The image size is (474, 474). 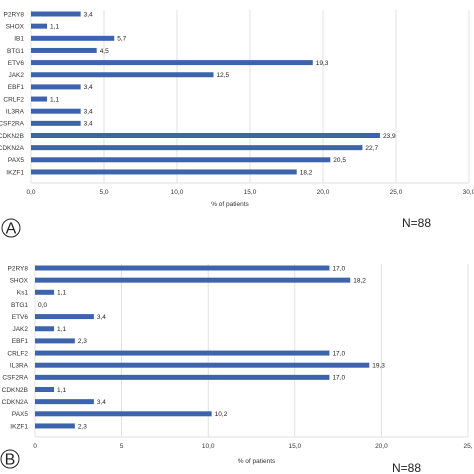 I want to click on x-tick-label: 0, so click(x=35, y=446).